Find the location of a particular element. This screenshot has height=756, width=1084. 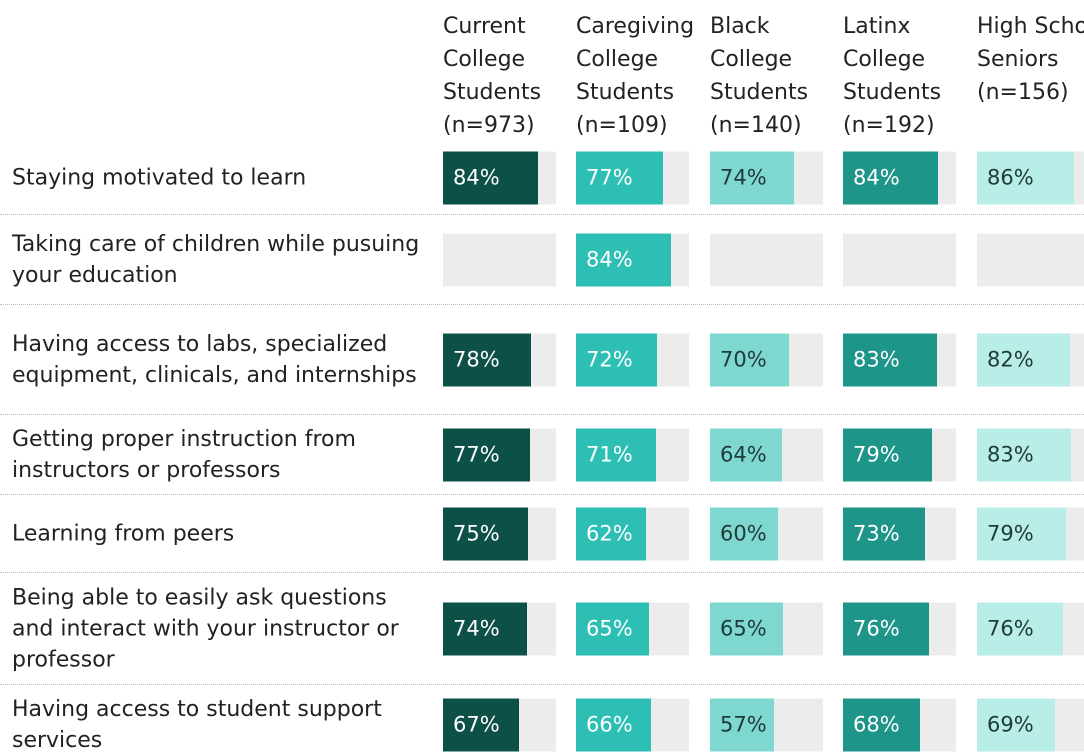

bar-track: 65% is located at coordinates (766, 628).